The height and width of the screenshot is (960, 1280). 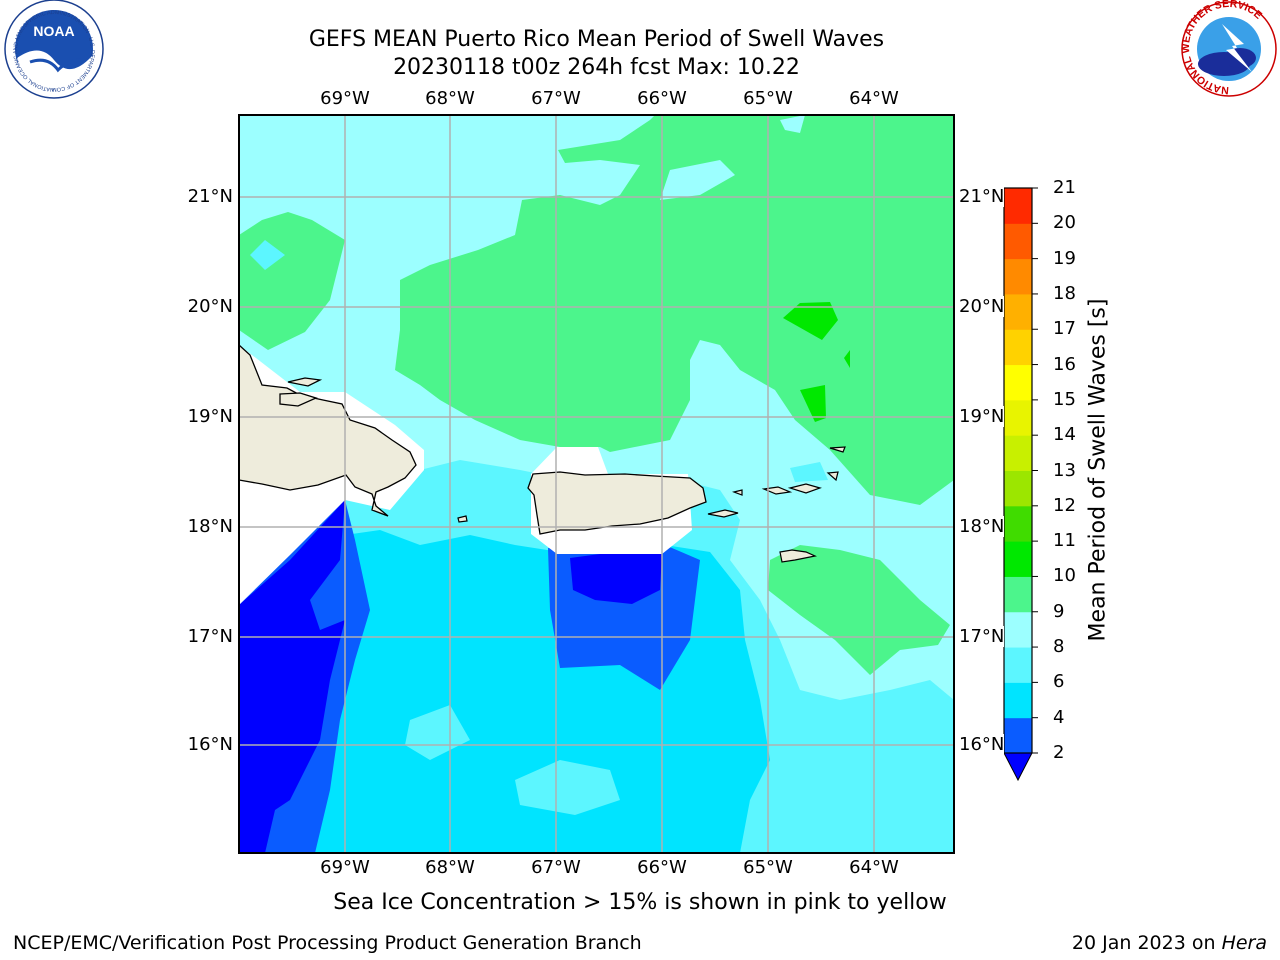 I want to click on lat-label-right-21n: 21°N, so click(x=982, y=196).